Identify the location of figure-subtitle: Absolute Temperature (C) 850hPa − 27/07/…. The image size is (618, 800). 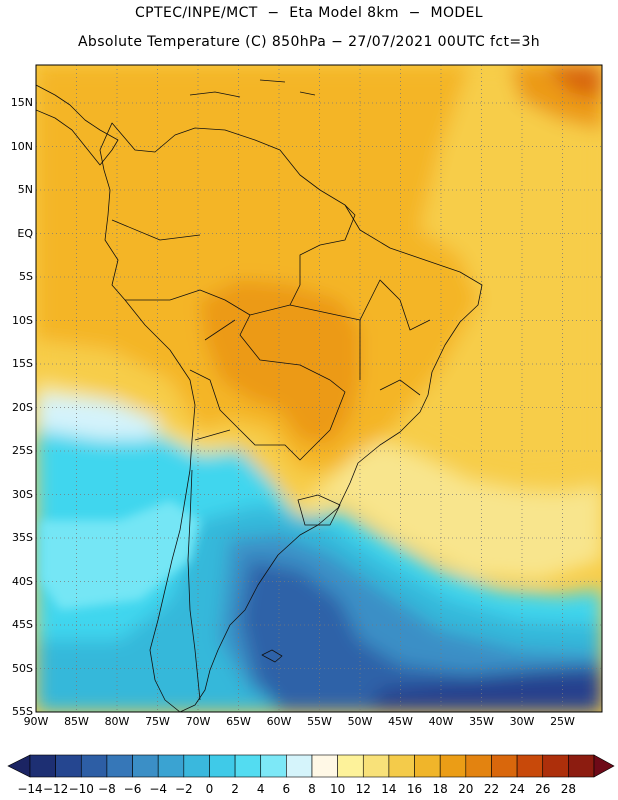
(309, 42).